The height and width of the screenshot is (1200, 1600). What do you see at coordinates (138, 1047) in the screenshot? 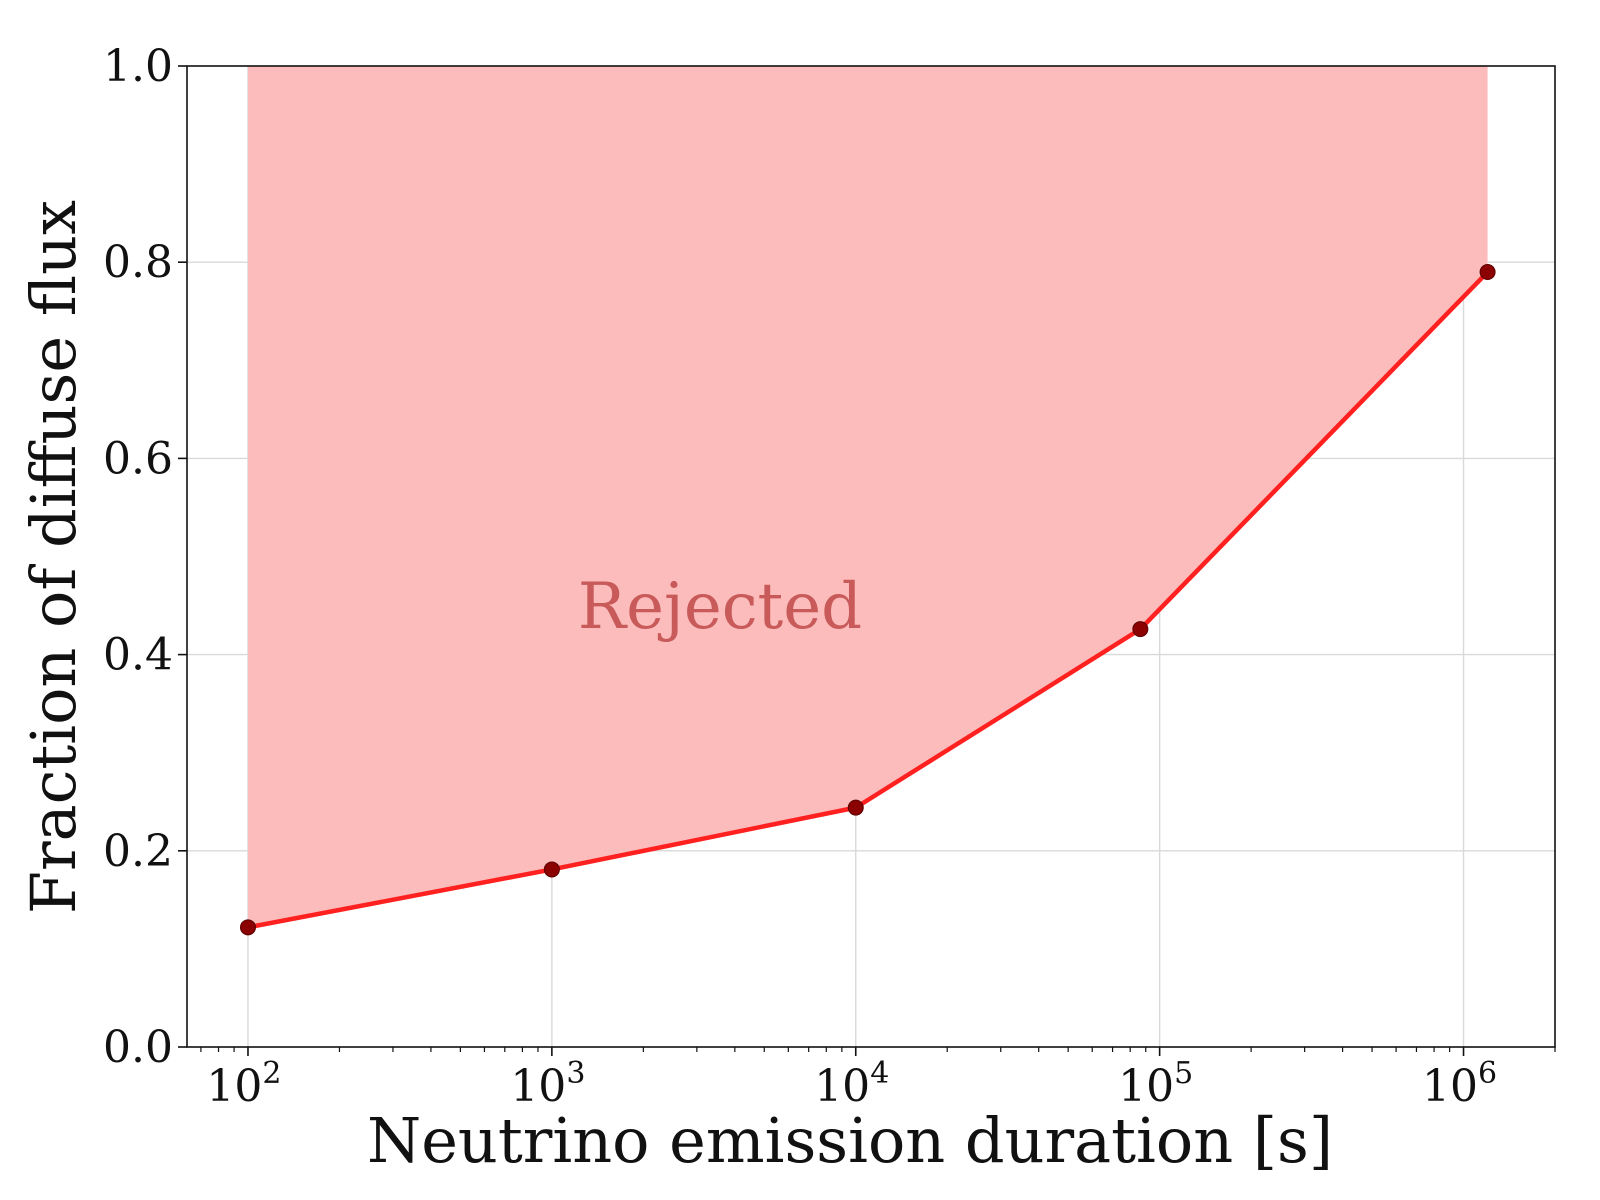
I see `y-tick-label: 0.0` at bounding box center [138, 1047].